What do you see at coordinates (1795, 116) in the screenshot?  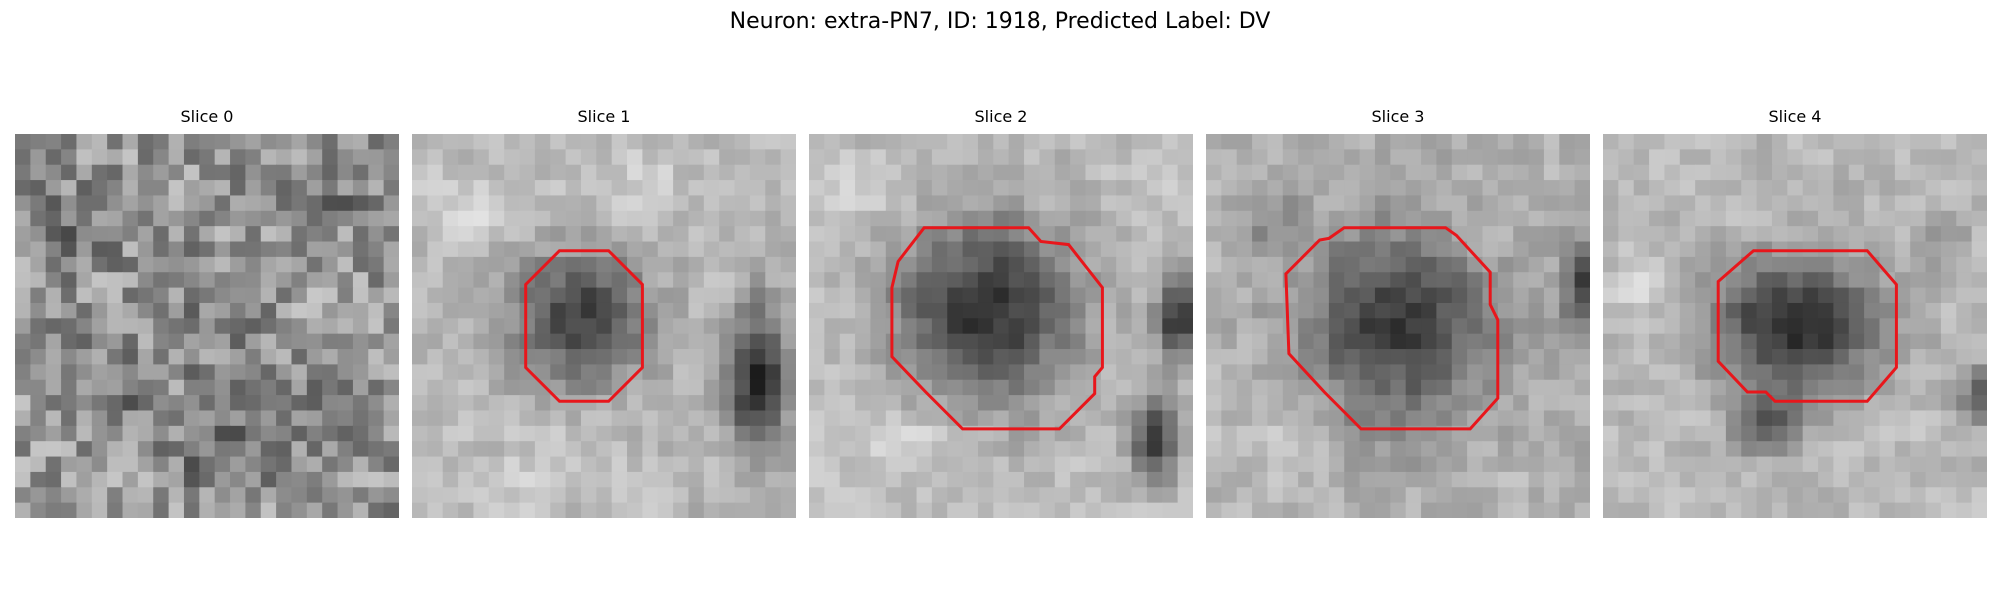 I see `slice-title-4: Slice 4` at bounding box center [1795, 116].